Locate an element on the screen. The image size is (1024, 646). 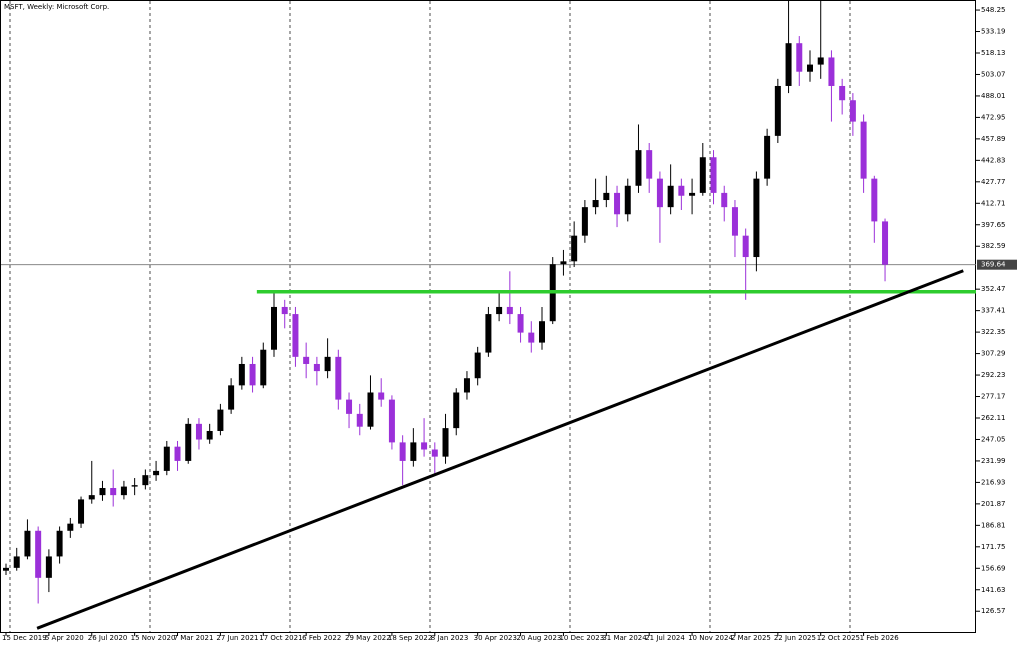
y-tick-label: 518.13 is located at coordinates (993, 53).